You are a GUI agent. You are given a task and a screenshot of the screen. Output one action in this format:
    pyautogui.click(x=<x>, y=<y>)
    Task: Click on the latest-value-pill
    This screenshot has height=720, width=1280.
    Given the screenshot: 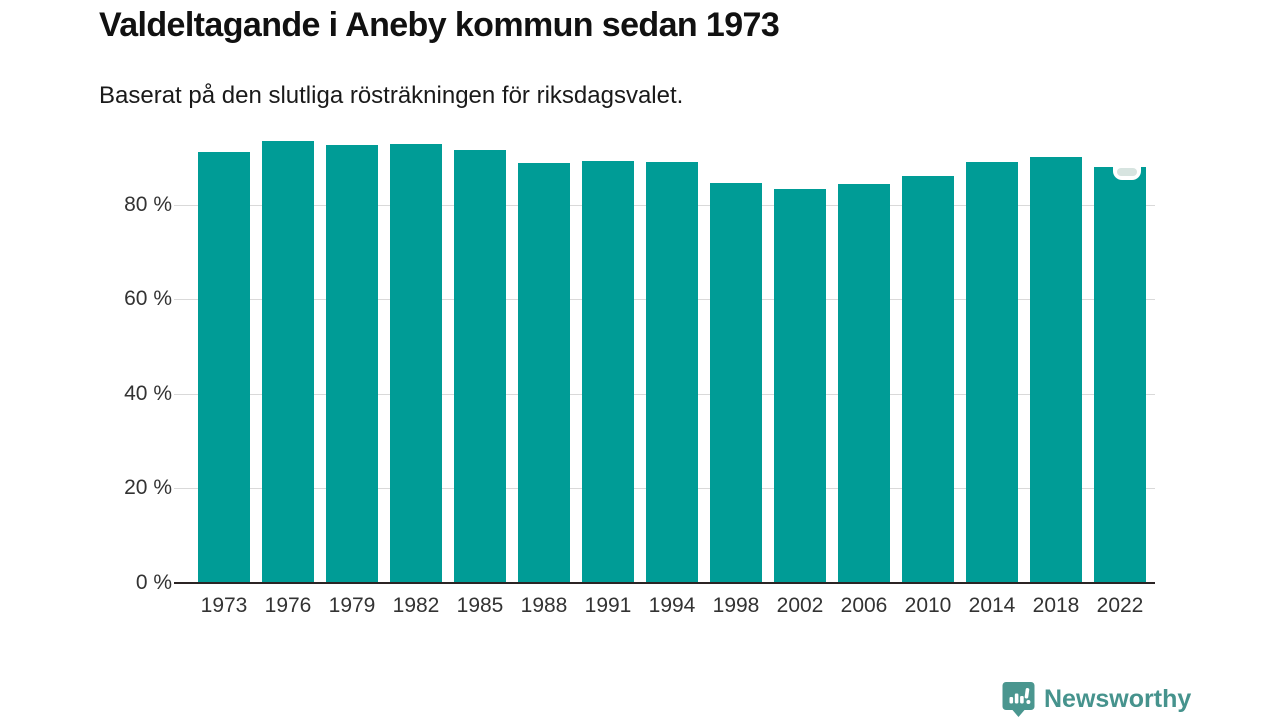 What is the action you would take?
    pyautogui.click(x=1127, y=172)
    